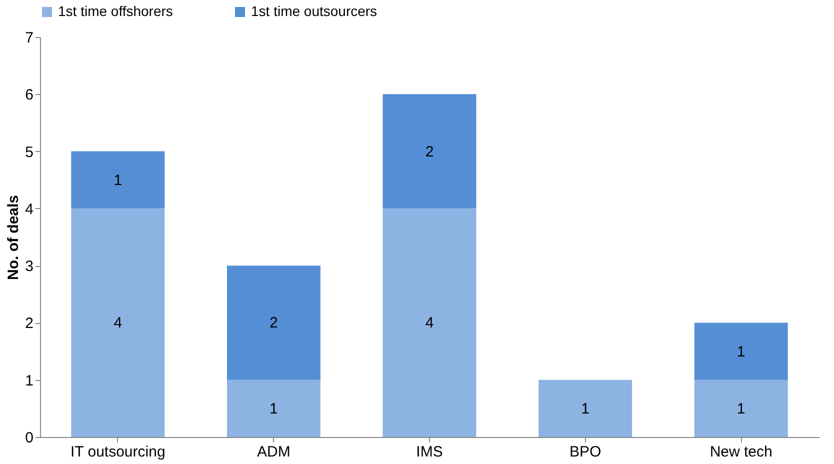  What do you see at coordinates (29, 152) in the screenshot?
I see `y-tick-label: 5` at bounding box center [29, 152].